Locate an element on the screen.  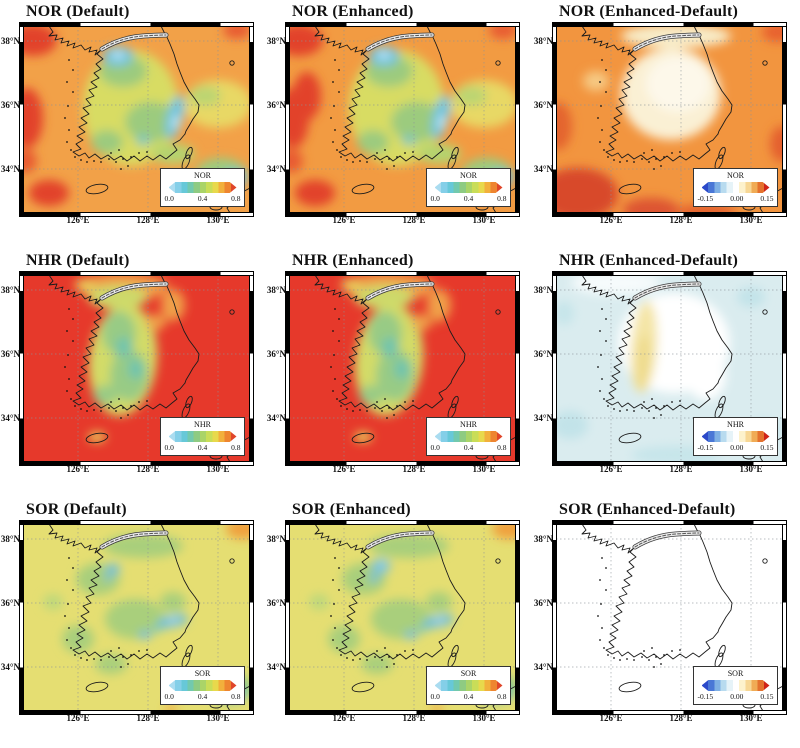
panel-title: NHR (Enhanced) is located at coordinates (353, 260).